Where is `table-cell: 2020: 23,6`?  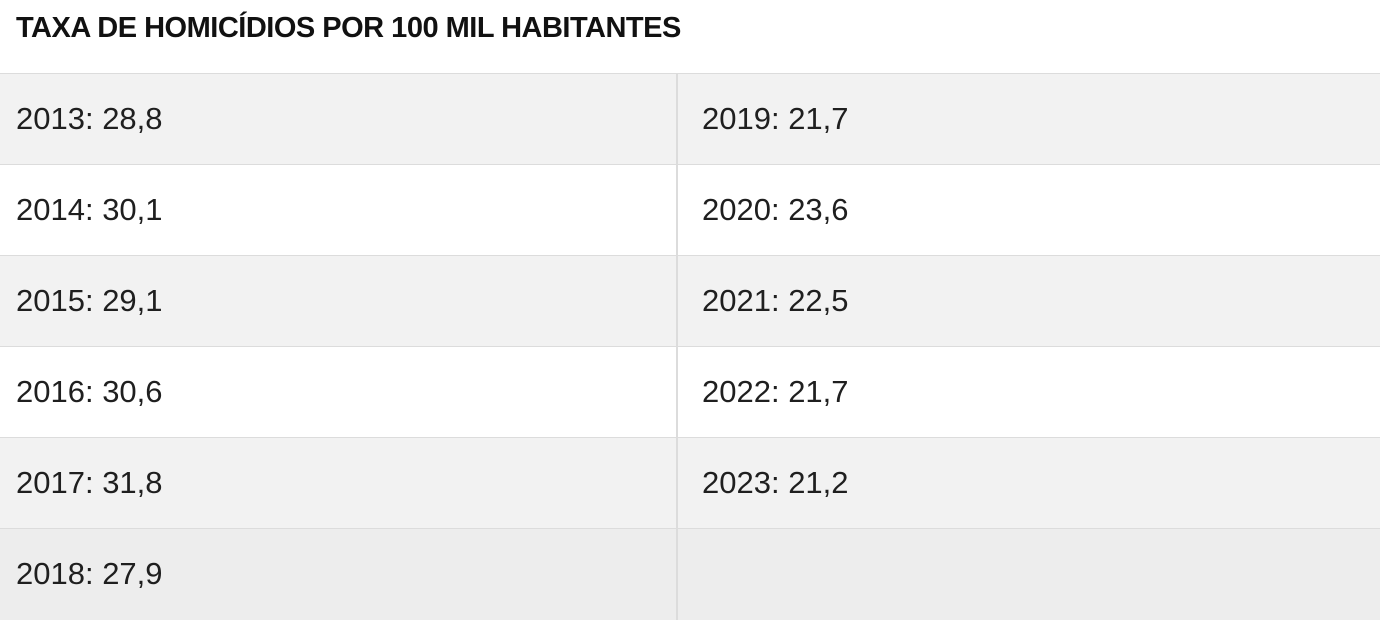 table-cell: 2020: 23,6 is located at coordinates (1028, 210).